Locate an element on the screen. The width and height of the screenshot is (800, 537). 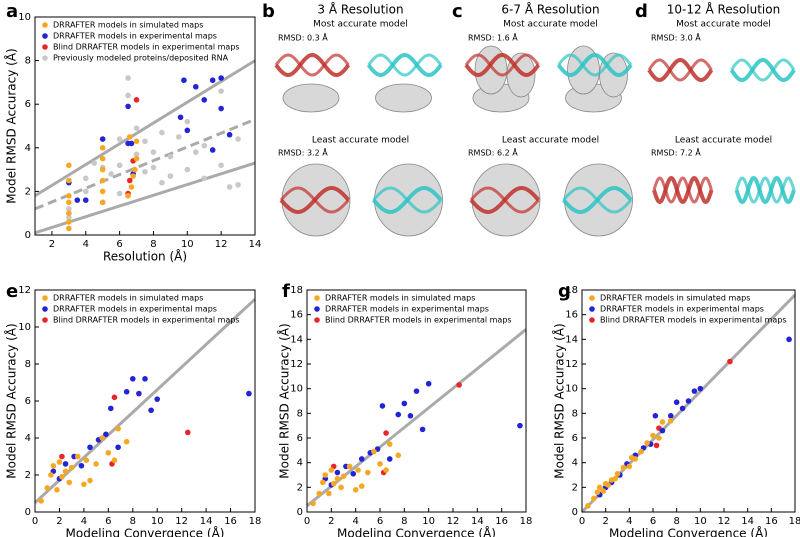
panel-title: 3 Å Resolution is located at coordinates (360, 9).